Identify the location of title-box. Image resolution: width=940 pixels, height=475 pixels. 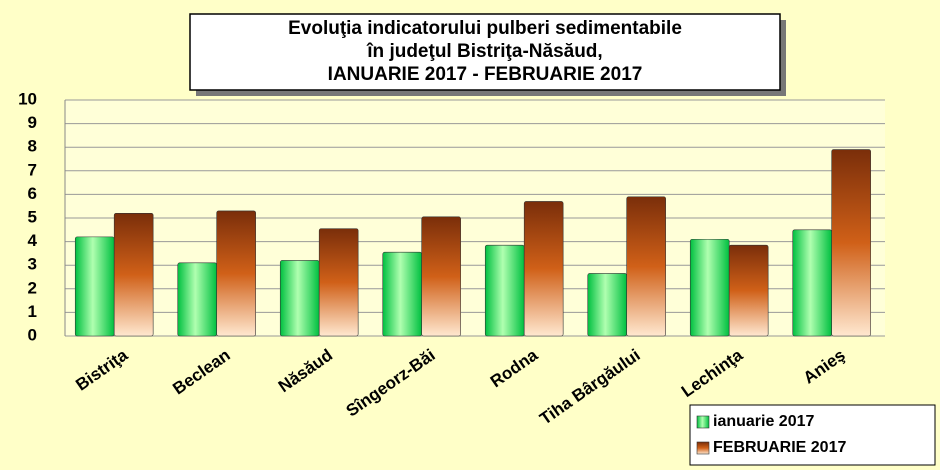
(485, 52).